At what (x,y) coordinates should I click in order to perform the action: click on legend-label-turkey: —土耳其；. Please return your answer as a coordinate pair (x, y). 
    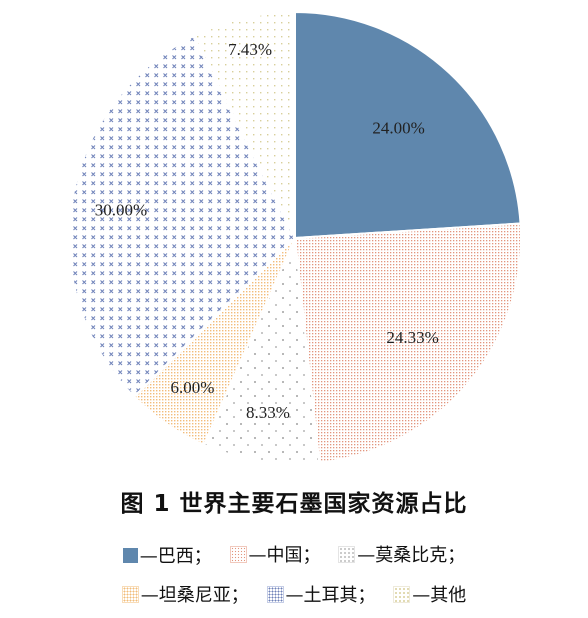
    Looking at the image, I should click on (330, 595).